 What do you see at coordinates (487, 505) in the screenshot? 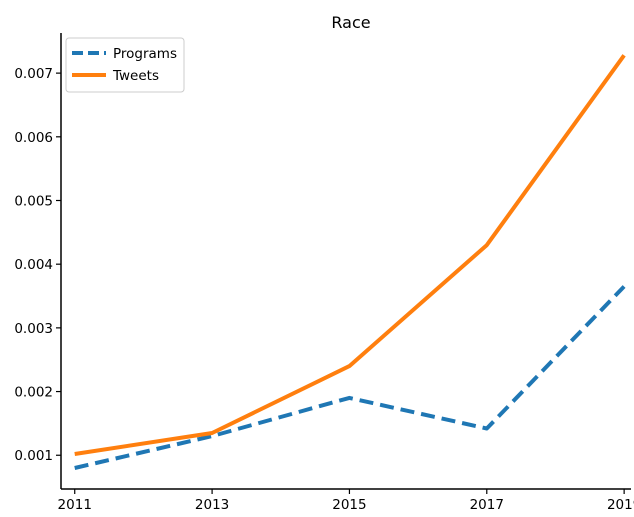
I see `x-tick-label: 2017` at bounding box center [487, 505].